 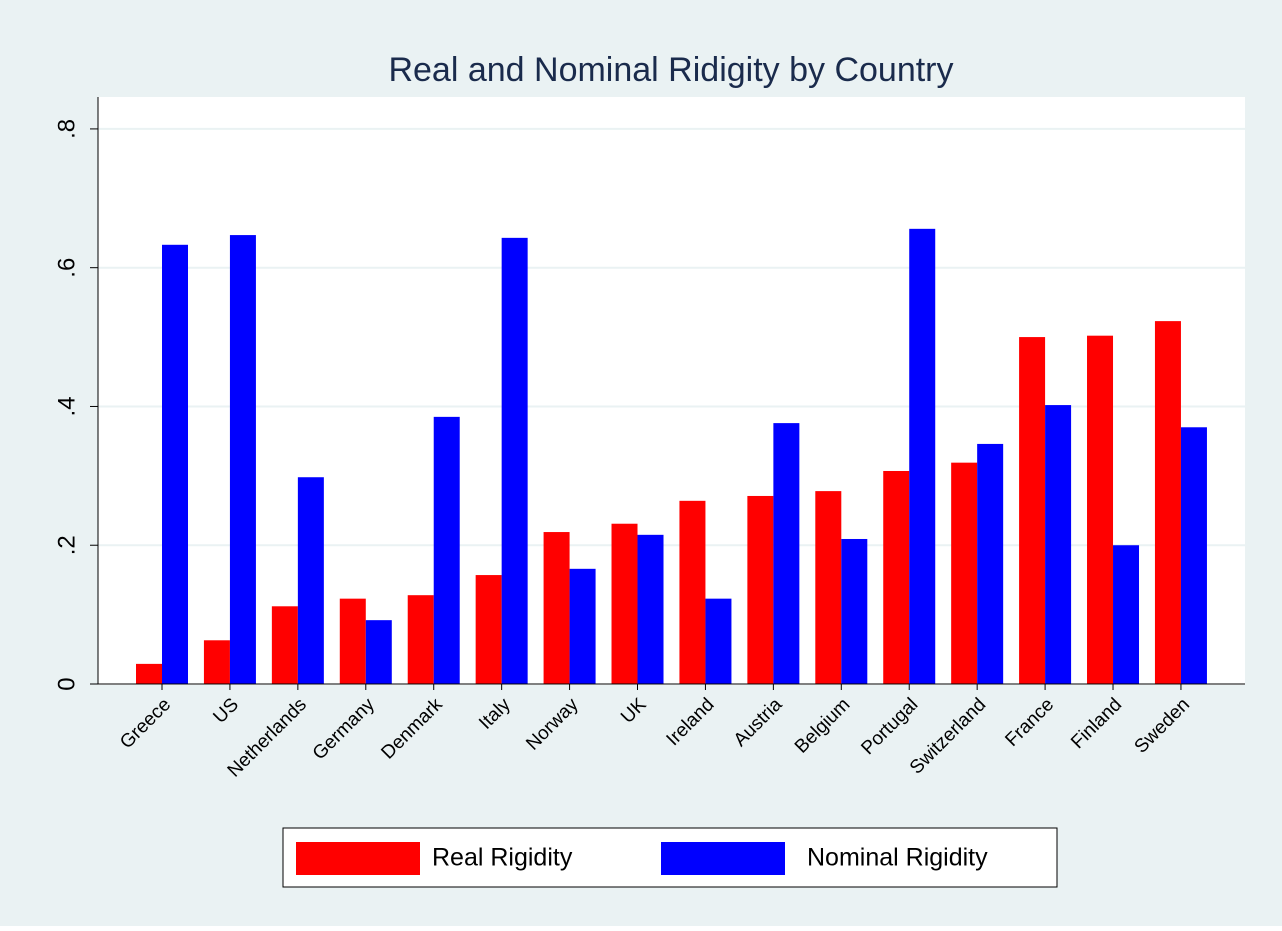 What do you see at coordinates (66, 406) in the screenshot?
I see `y-tick-label: .4` at bounding box center [66, 406].